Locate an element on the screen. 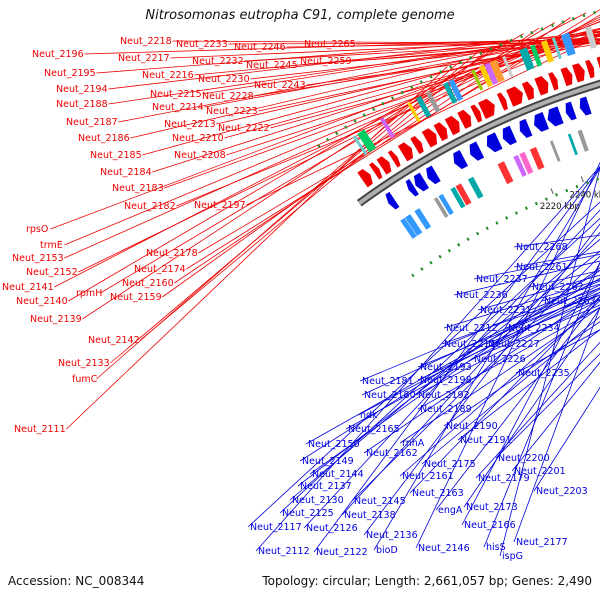 The width and height of the screenshot is (600, 600). forward-gene-label: Neut_2140 is located at coordinates (42, 301).